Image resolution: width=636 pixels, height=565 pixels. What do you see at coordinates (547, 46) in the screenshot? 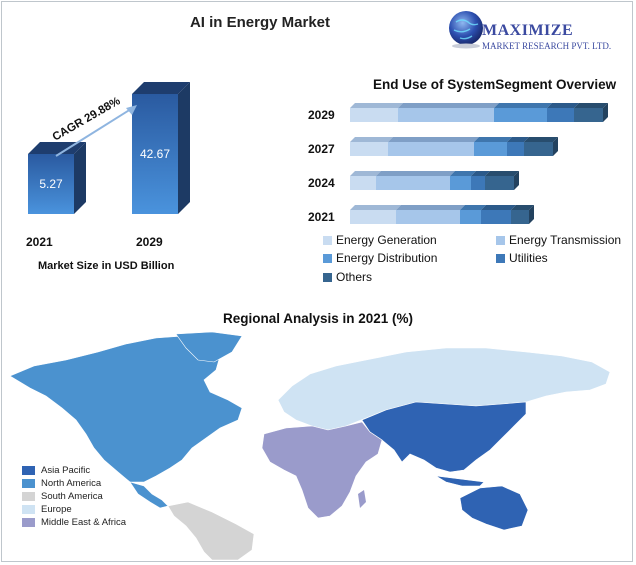
I see `logo-text-sub: MARKET RESEARCH PVT. LTD.` at bounding box center [547, 46].